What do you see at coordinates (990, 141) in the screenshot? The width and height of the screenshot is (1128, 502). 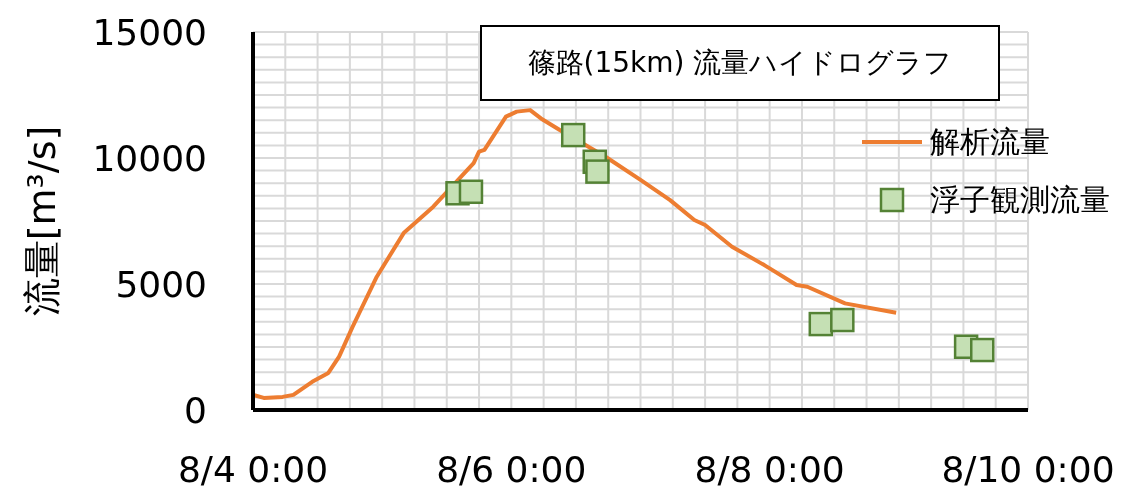 I see `legend-label: 解析流量` at bounding box center [990, 141].